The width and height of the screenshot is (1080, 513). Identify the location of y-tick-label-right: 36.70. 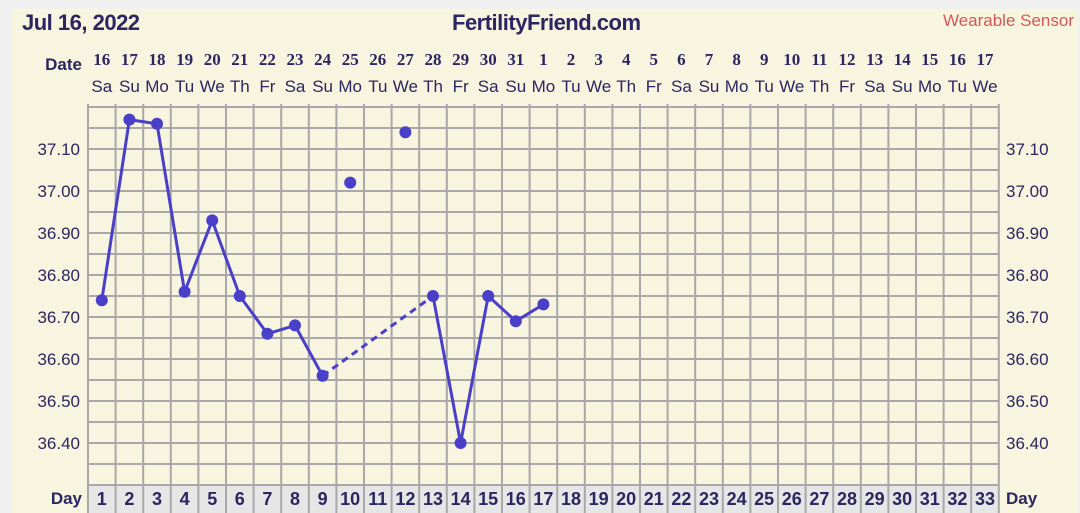
(1027, 317).